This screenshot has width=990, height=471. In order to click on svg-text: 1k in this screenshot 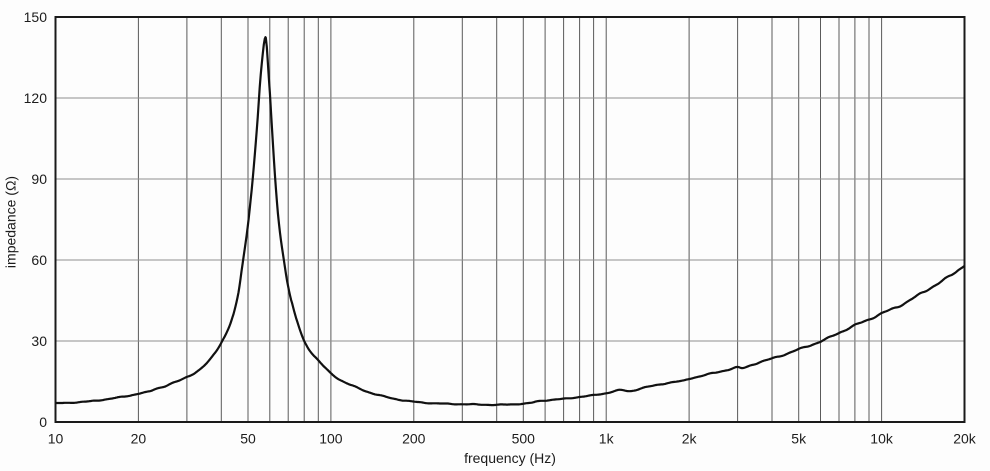, I will do `click(607, 439)`.